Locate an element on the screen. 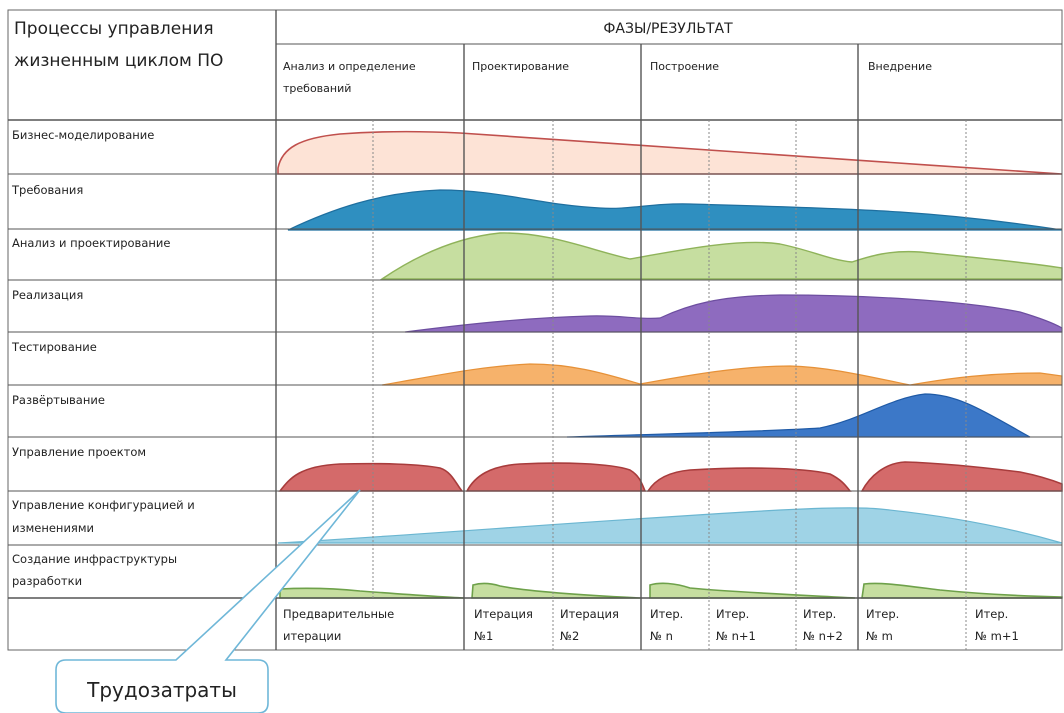 Image resolution: width=1064 pixels, height=713 pixels. phase-label-2: Проектирование is located at coordinates (520, 66).